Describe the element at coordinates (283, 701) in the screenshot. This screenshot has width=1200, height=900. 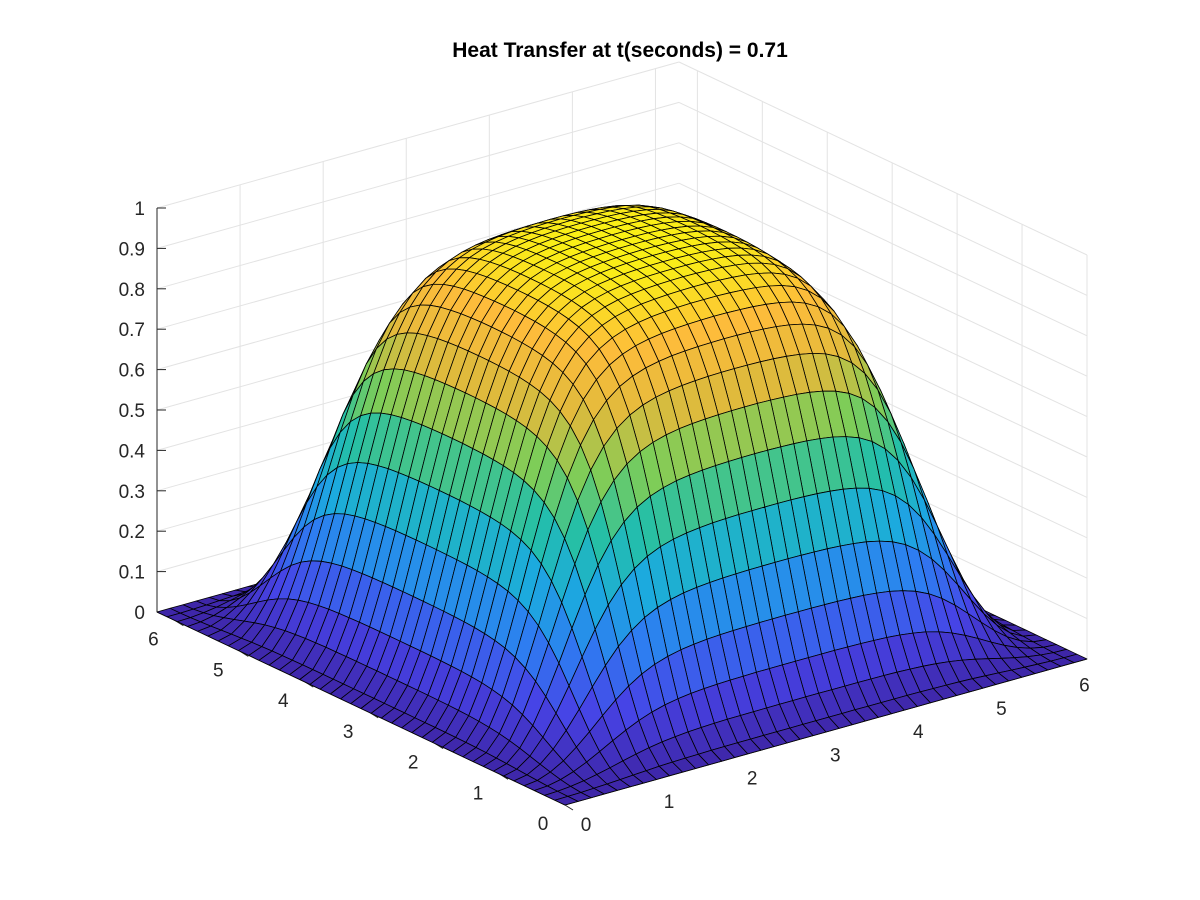
I see `y-tick-label: 4` at that location.